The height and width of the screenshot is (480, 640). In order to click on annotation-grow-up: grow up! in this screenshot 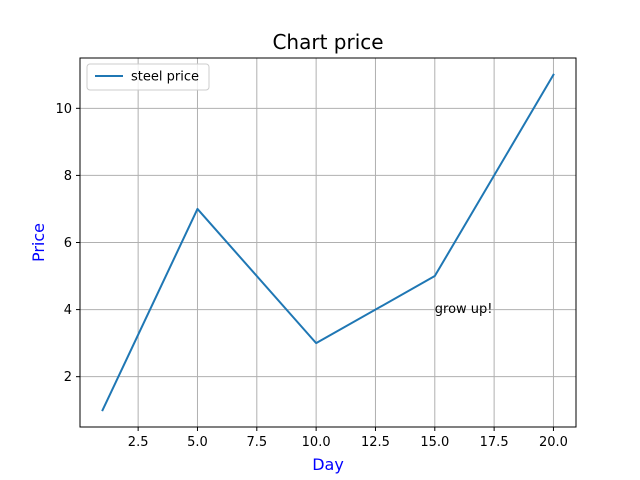, I will do `click(464, 309)`.